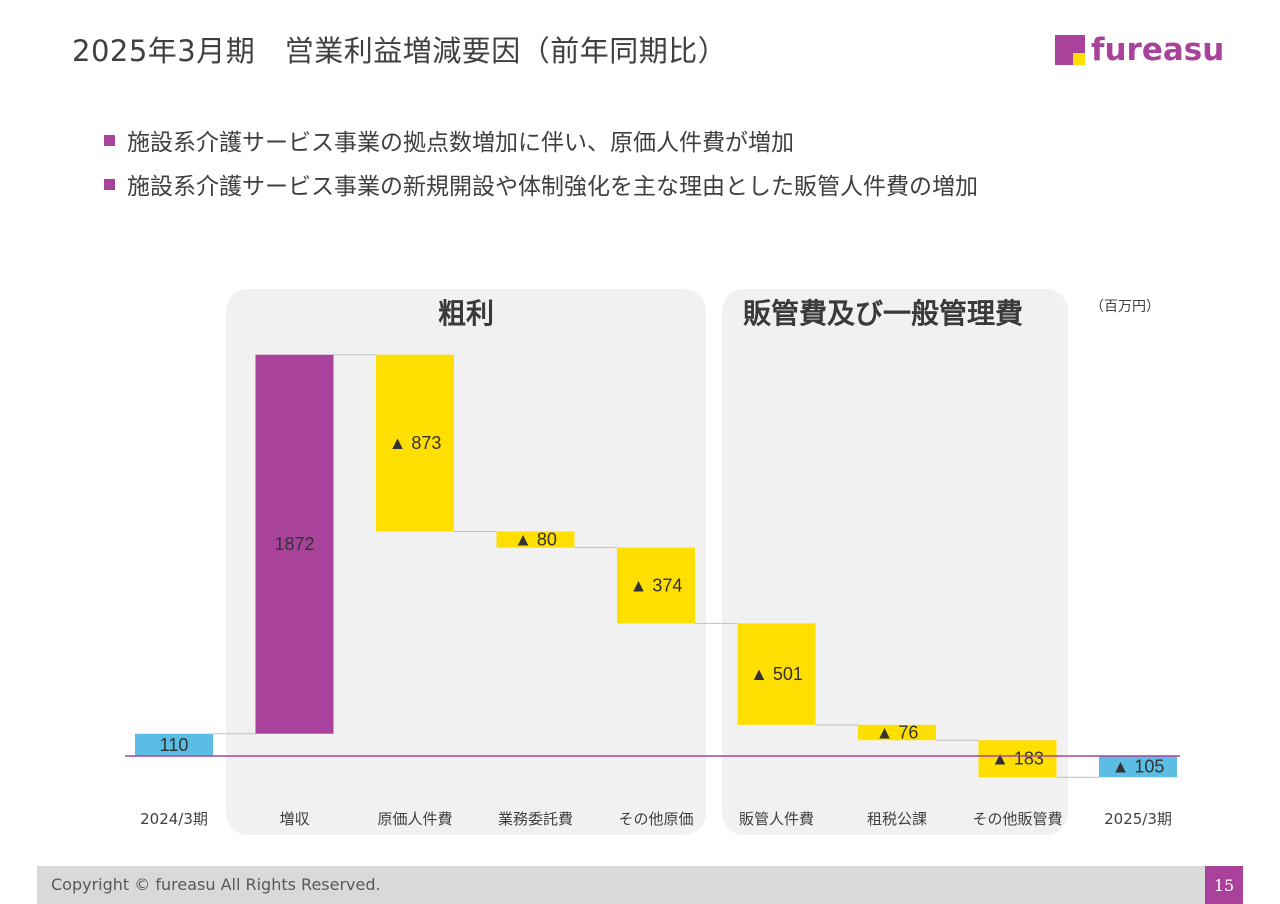  I want to click on category-label: 租税公課, so click(897, 819).